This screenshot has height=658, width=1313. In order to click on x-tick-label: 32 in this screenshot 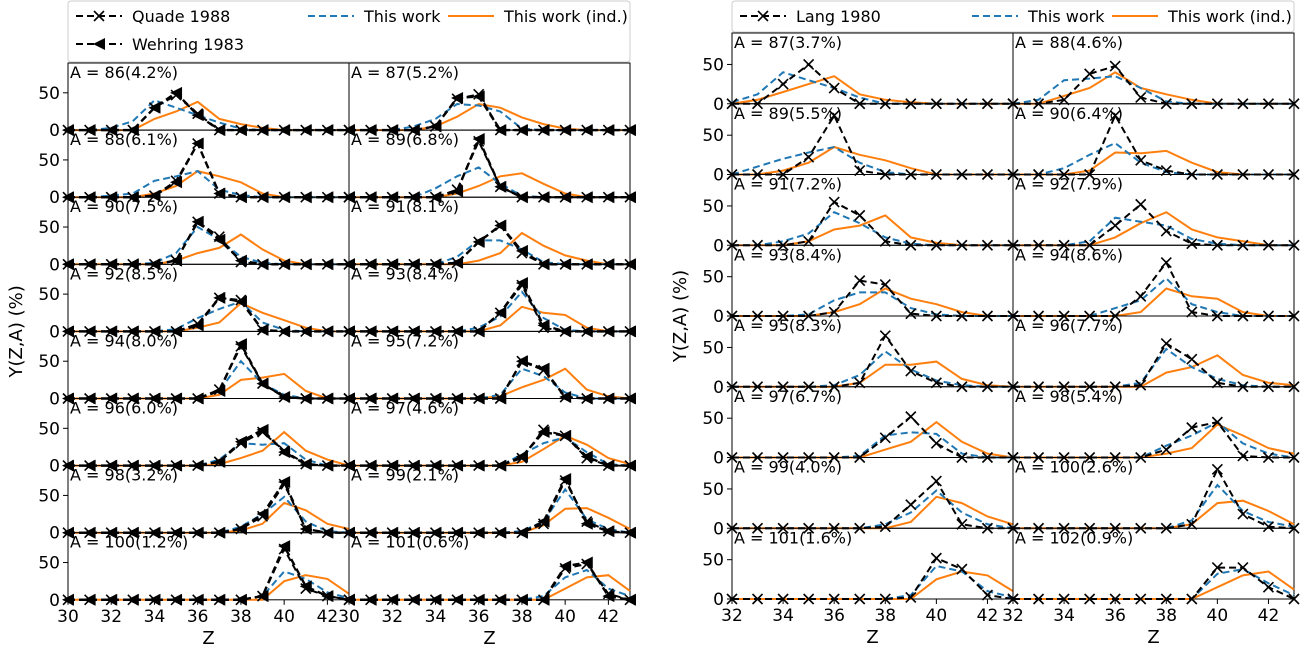, I will do `click(111, 617)`.